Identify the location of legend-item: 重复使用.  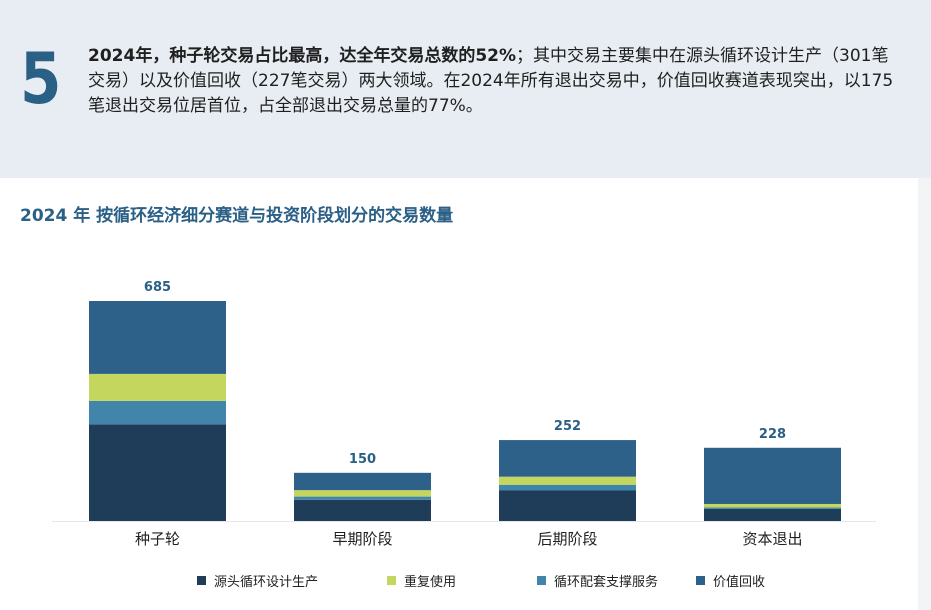
(421, 580).